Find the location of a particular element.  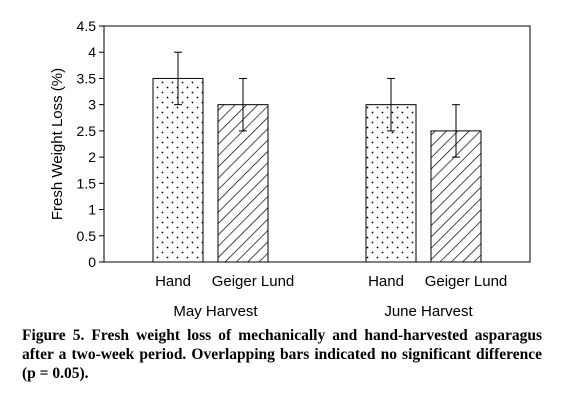

y-tick-label: 1.5 is located at coordinates (87, 183).